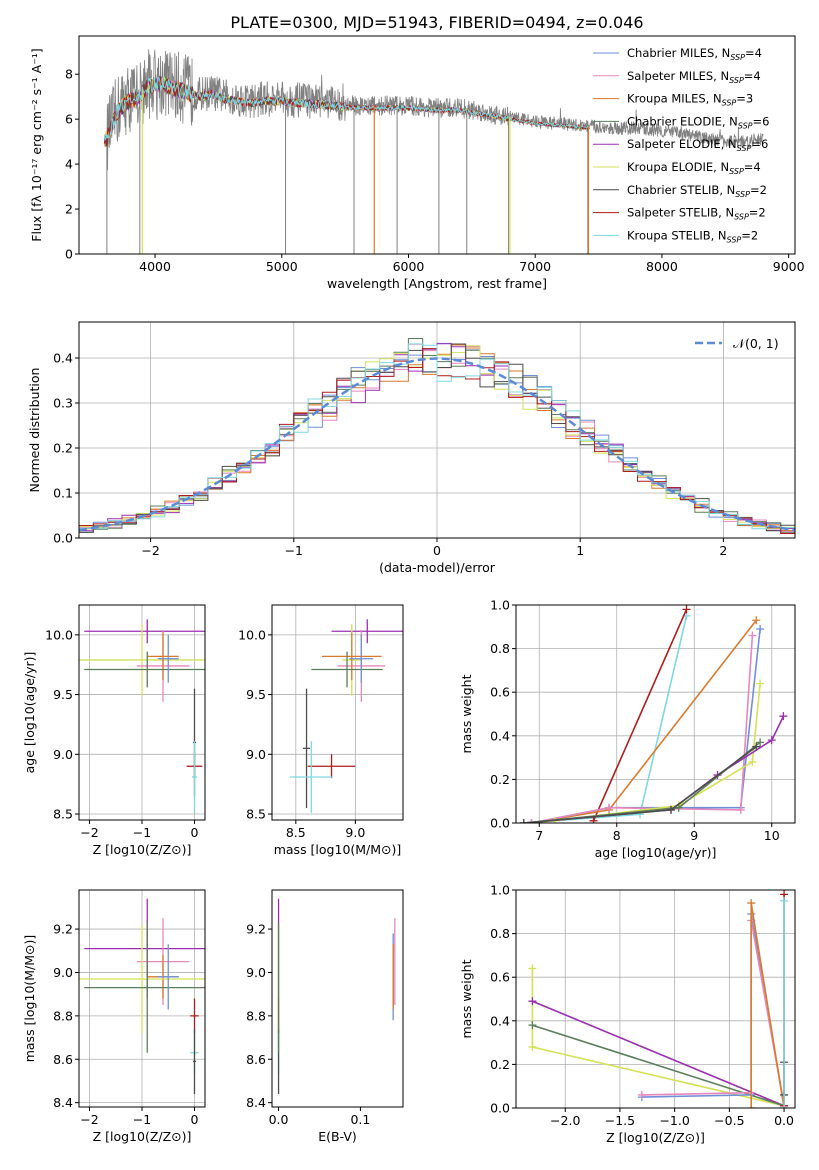  What do you see at coordinates (437, 567) in the screenshot?
I see `x-axis-label: (data-model)/error` at bounding box center [437, 567].